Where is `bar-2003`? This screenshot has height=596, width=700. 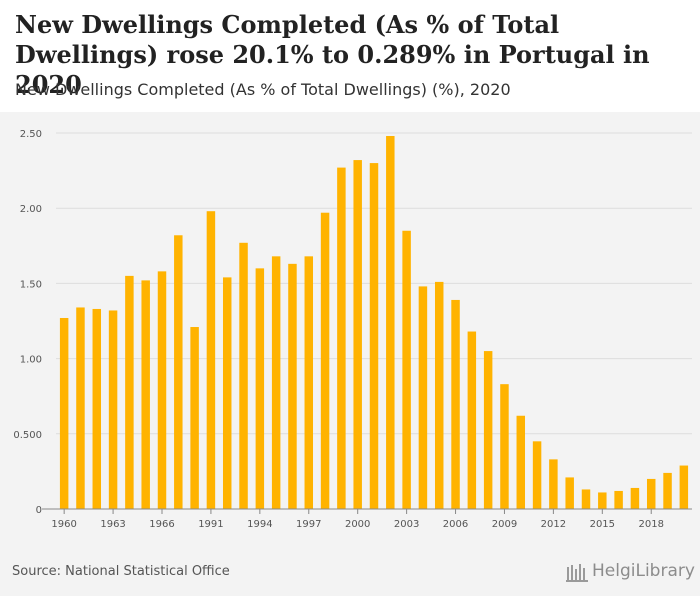
bar-2003 is located at coordinates (406, 369).